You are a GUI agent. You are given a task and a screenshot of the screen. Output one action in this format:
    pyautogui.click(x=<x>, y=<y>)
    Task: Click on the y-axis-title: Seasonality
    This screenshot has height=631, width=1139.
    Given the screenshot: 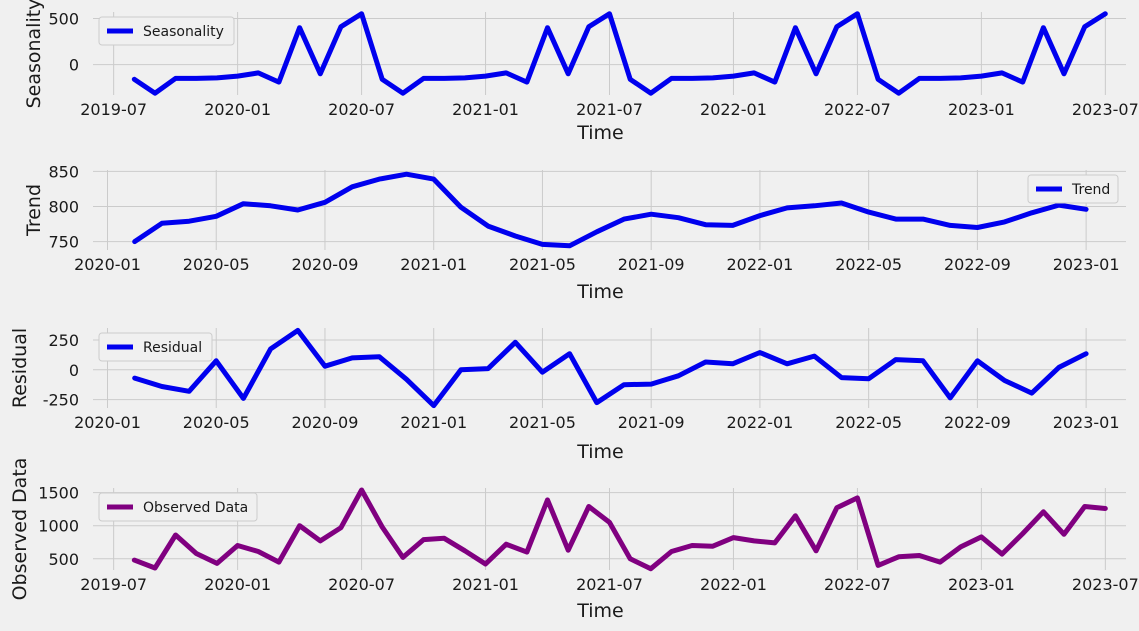 What is the action you would take?
    pyautogui.click(x=34, y=54)
    